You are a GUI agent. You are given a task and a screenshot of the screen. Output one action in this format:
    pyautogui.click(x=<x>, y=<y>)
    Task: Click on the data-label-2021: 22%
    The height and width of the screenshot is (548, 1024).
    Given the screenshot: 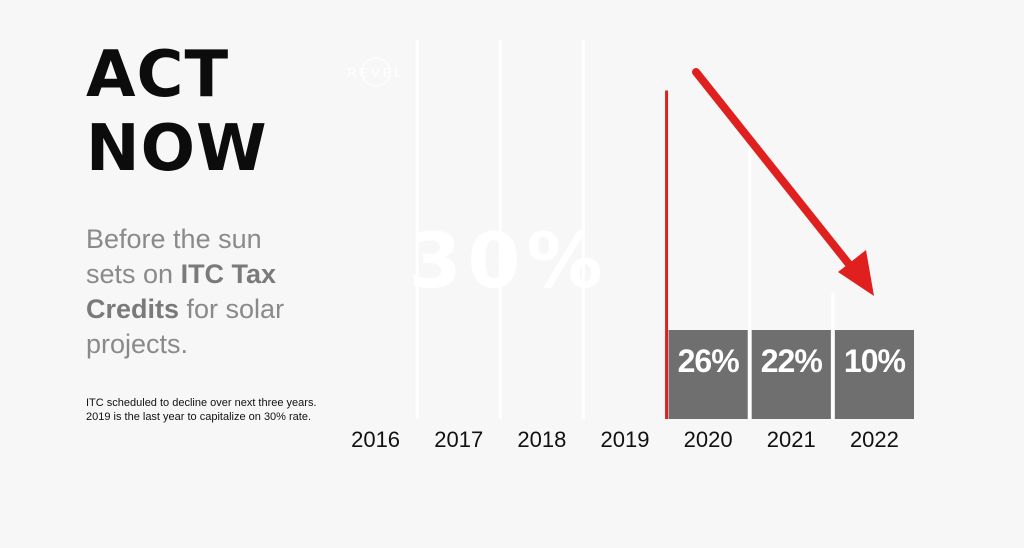 What is the action you would take?
    pyautogui.click(x=792, y=361)
    